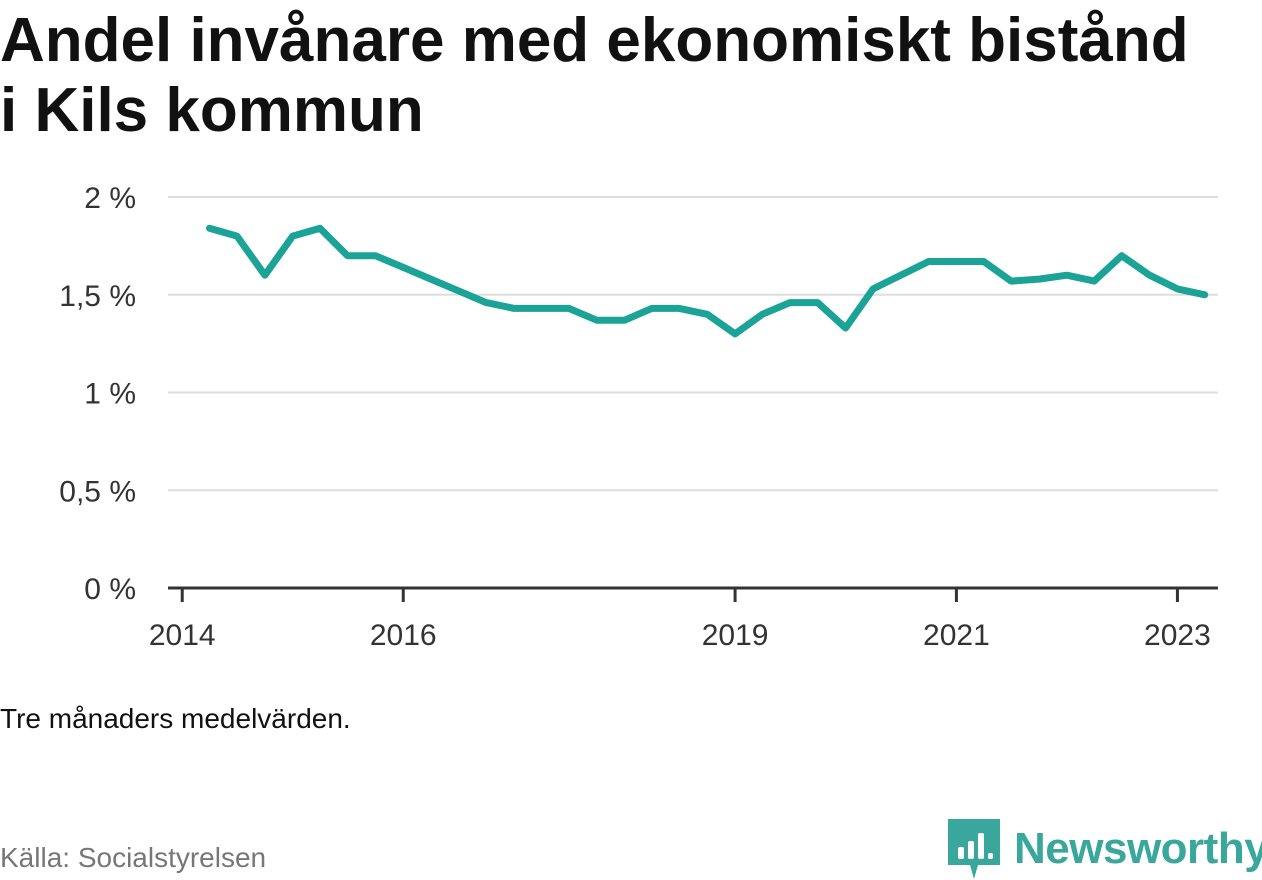  I want to click on newsworthy-logo-icon, so click(974, 849).